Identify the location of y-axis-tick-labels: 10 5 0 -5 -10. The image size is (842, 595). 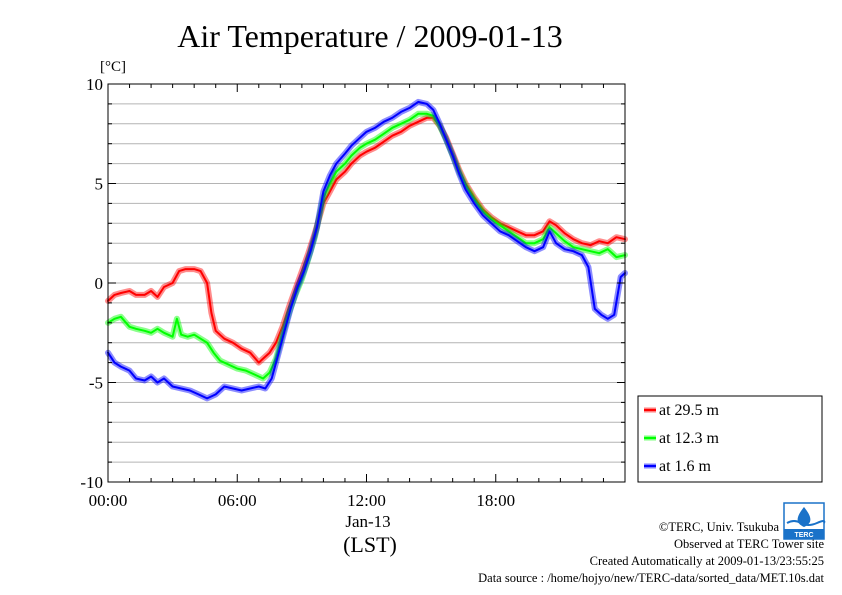
(91, 283).